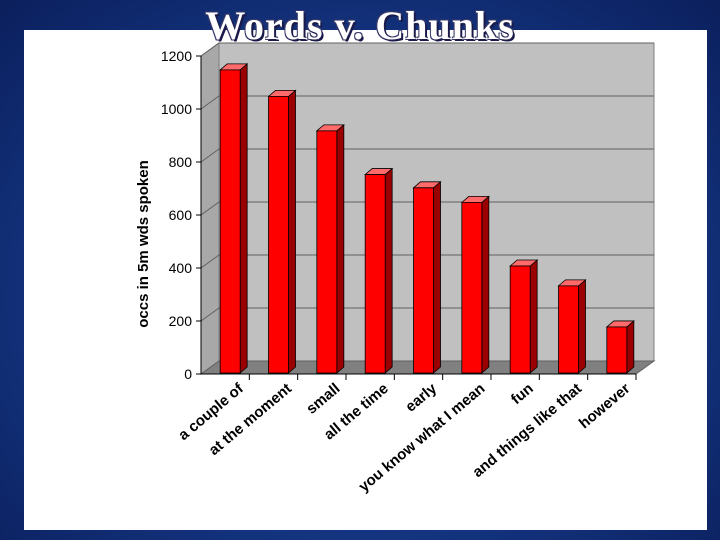  I want to click on x-category-label: however, so click(605, 406).